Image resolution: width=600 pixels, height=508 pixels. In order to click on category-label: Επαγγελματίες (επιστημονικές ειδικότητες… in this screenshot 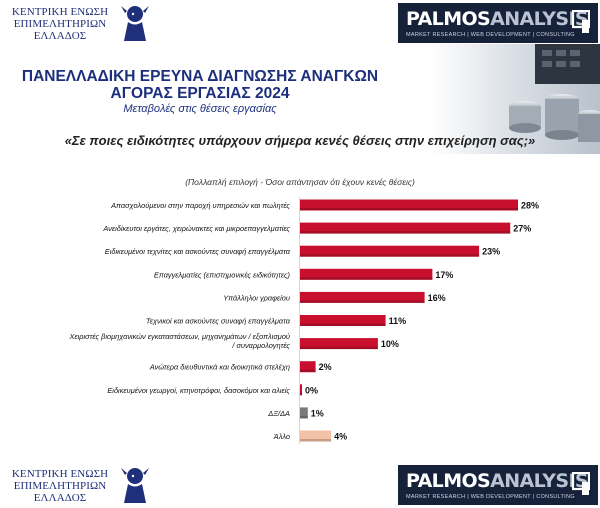, I will do `click(222, 274)`.